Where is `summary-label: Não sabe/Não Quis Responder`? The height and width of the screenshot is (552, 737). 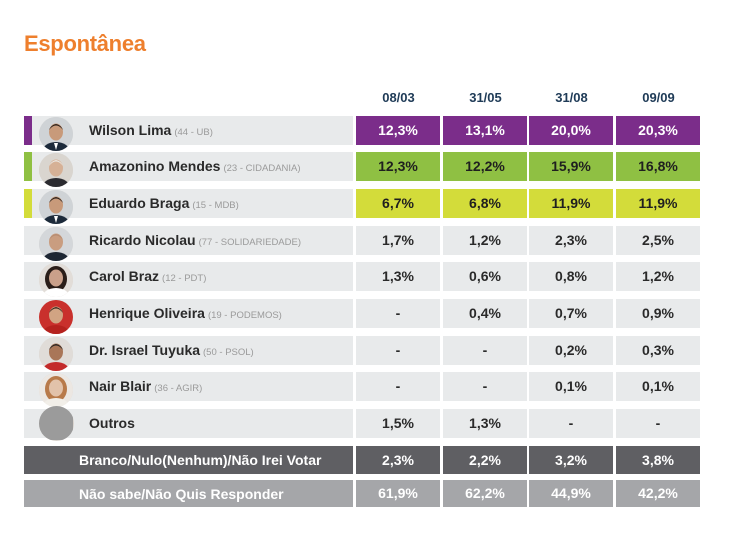 summary-label: Não sabe/Não Quis Responder is located at coordinates (181, 493).